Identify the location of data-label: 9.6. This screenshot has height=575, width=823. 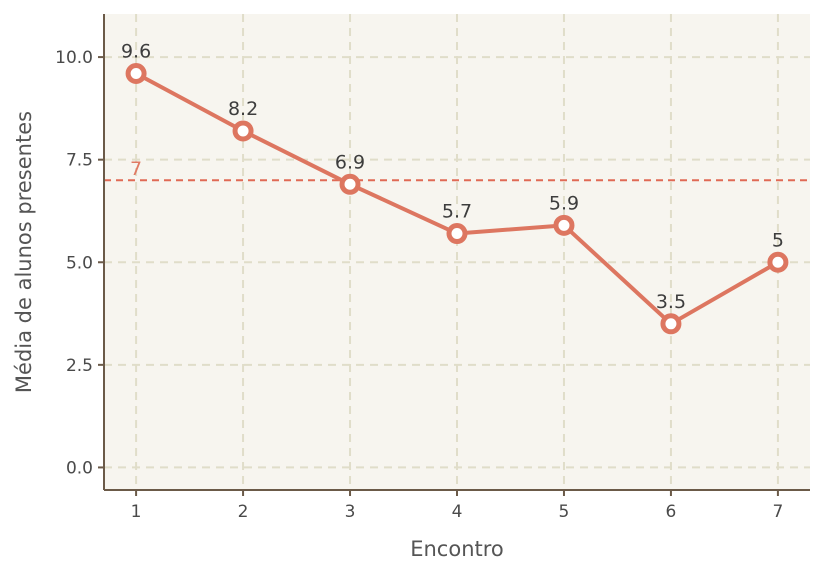
(136, 52).